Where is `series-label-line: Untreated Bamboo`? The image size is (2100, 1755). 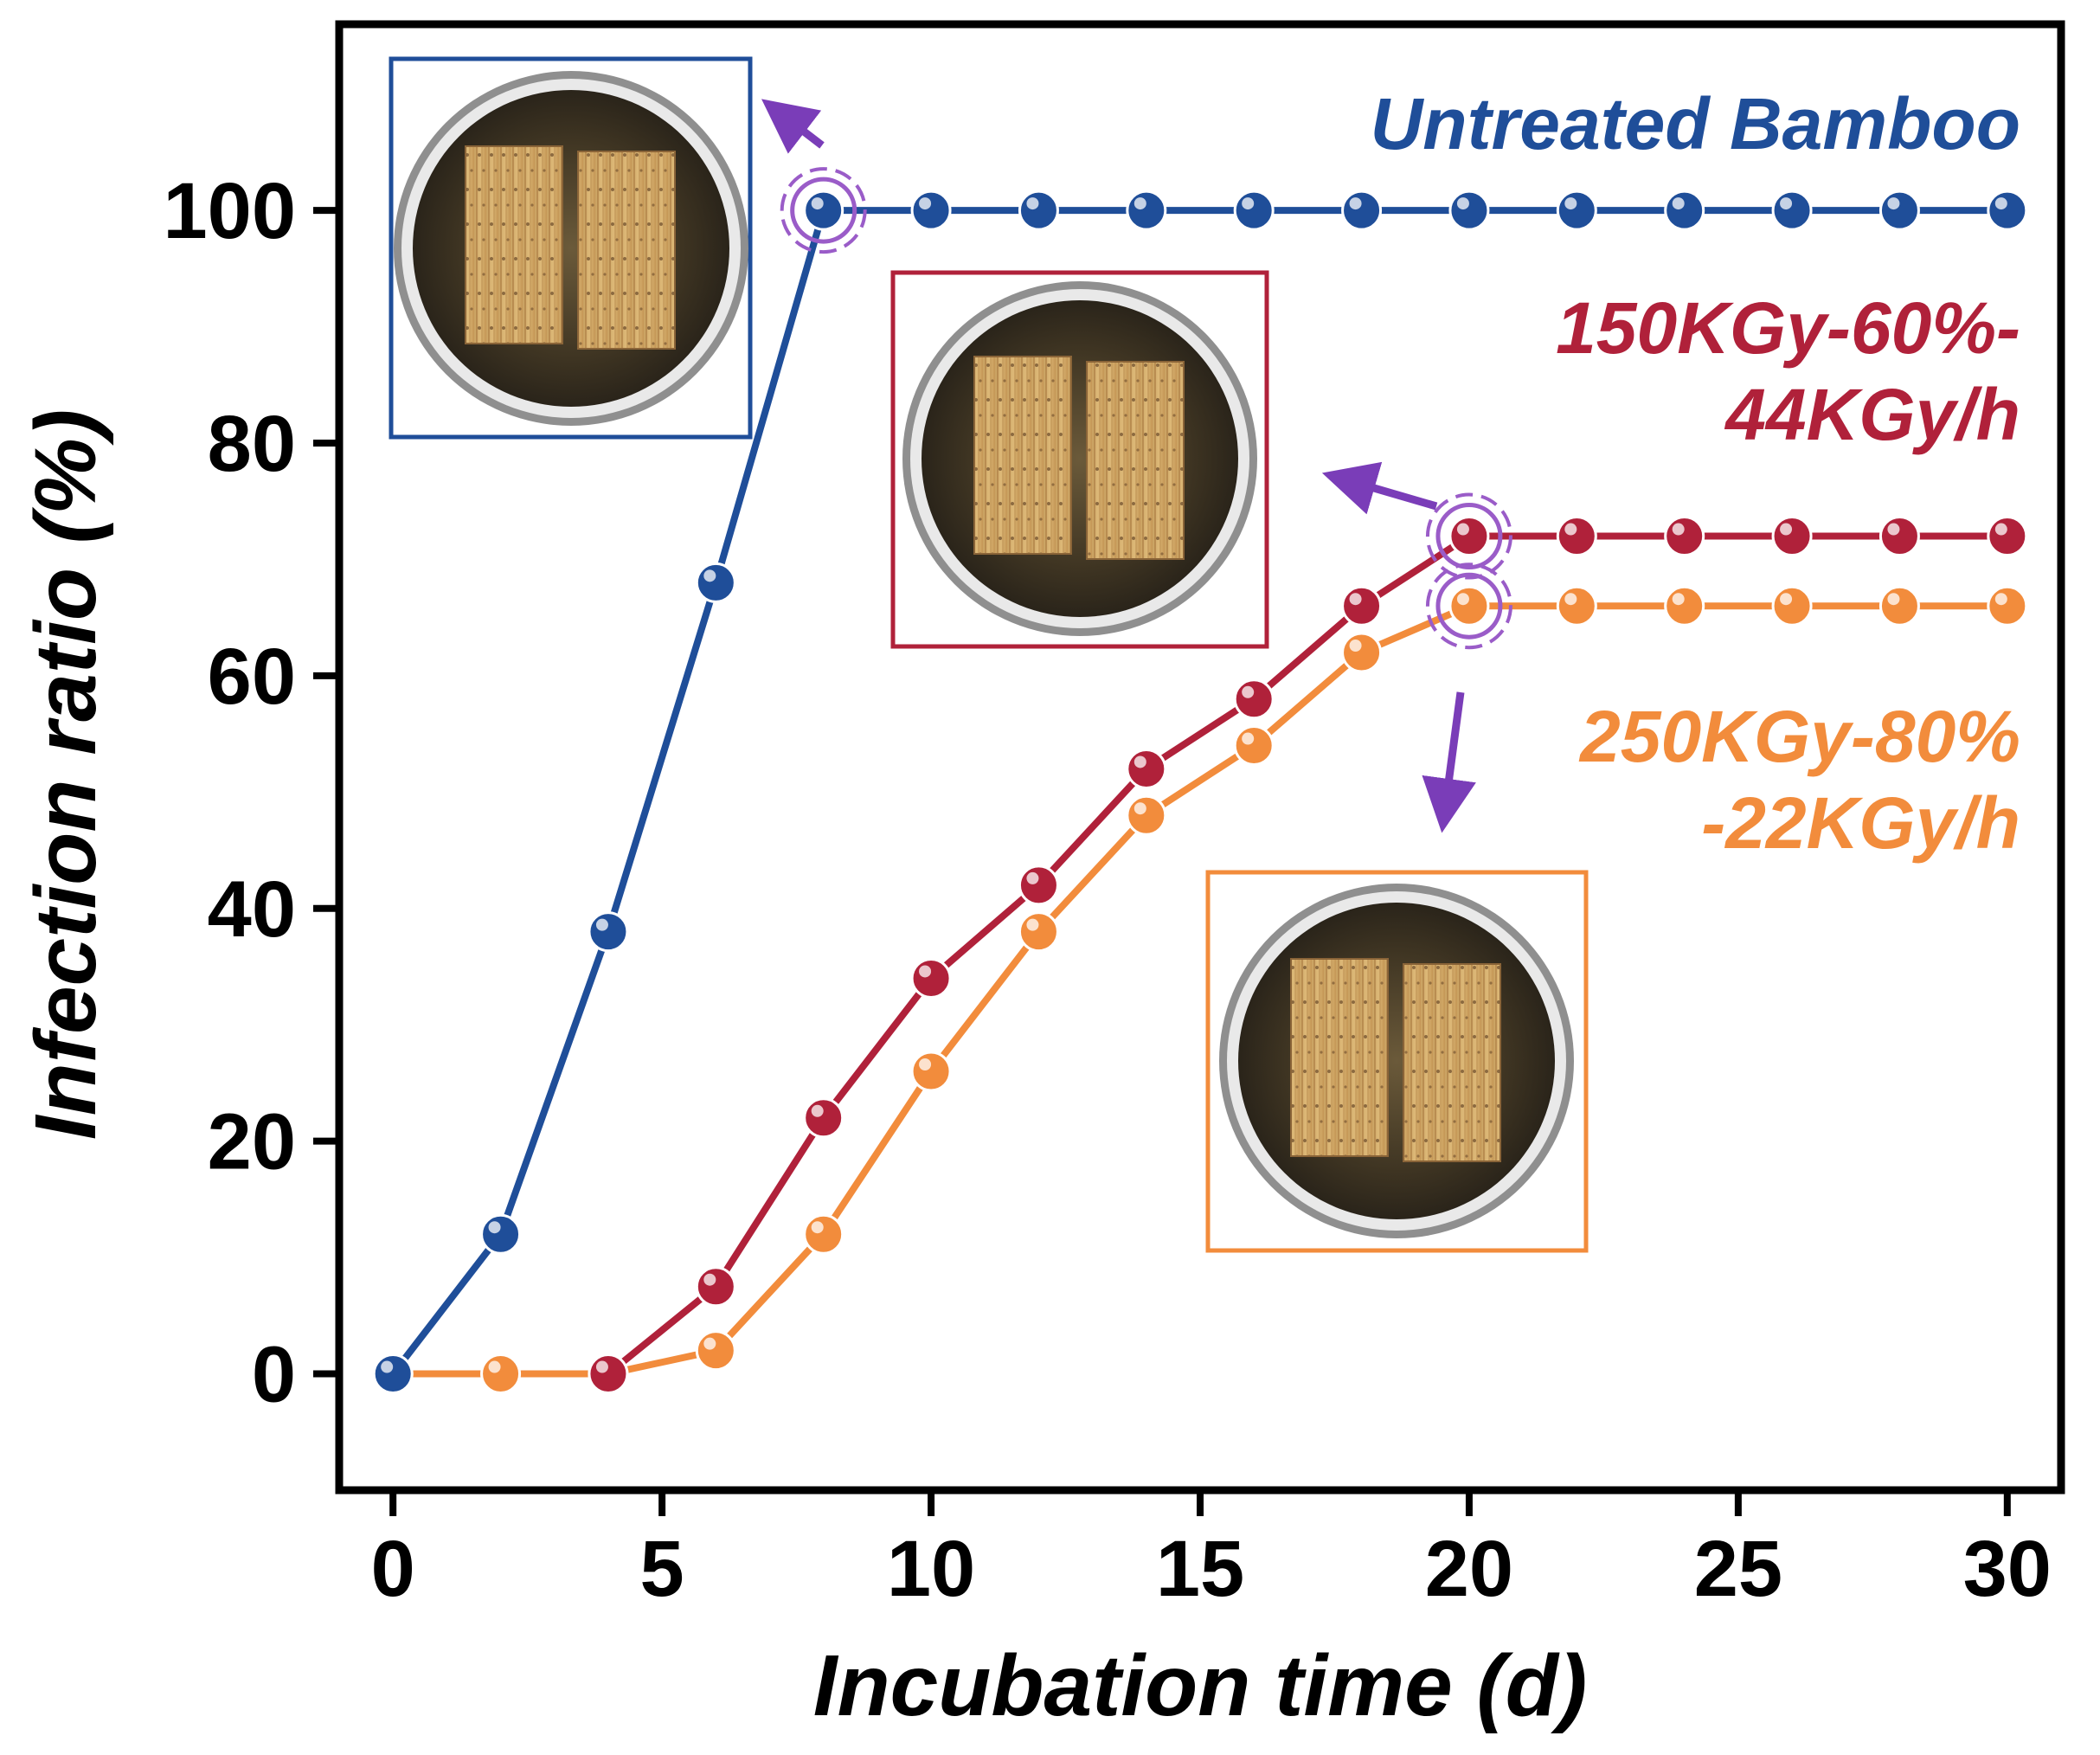 series-label-line: Untreated Bamboo is located at coordinates (1695, 123).